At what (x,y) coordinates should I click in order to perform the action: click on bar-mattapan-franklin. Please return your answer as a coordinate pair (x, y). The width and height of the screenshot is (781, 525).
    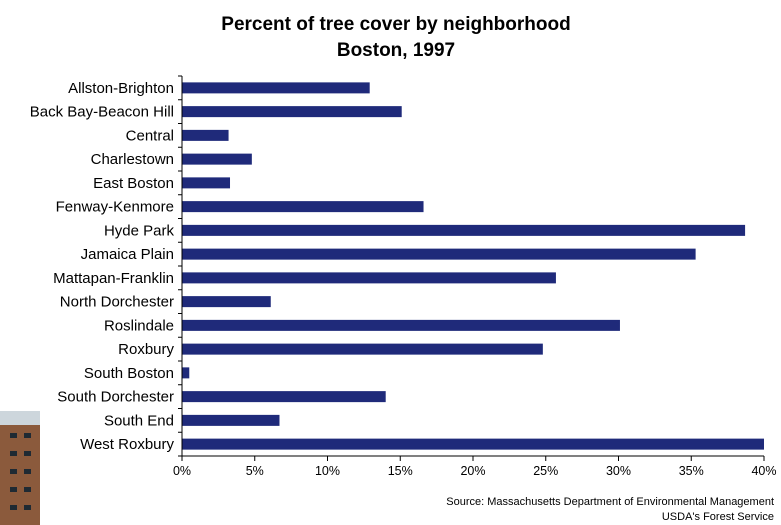
    Looking at the image, I should click on (369, 278).